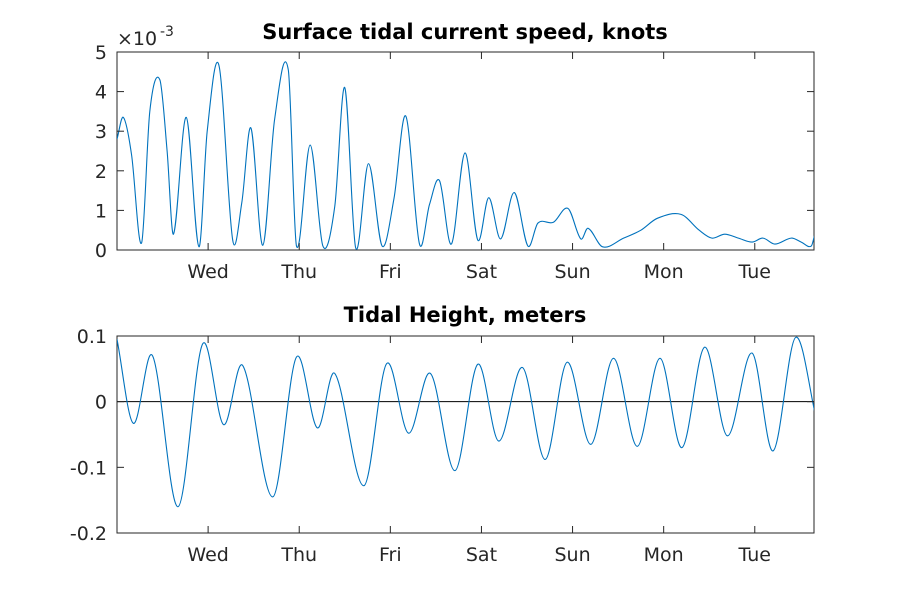 The height and width of the screenshot is (600, 900). Describe the element at coordinates (572, 555) in the screenshot. I see `tidal-height-x-tick-label: Sun` at that location.